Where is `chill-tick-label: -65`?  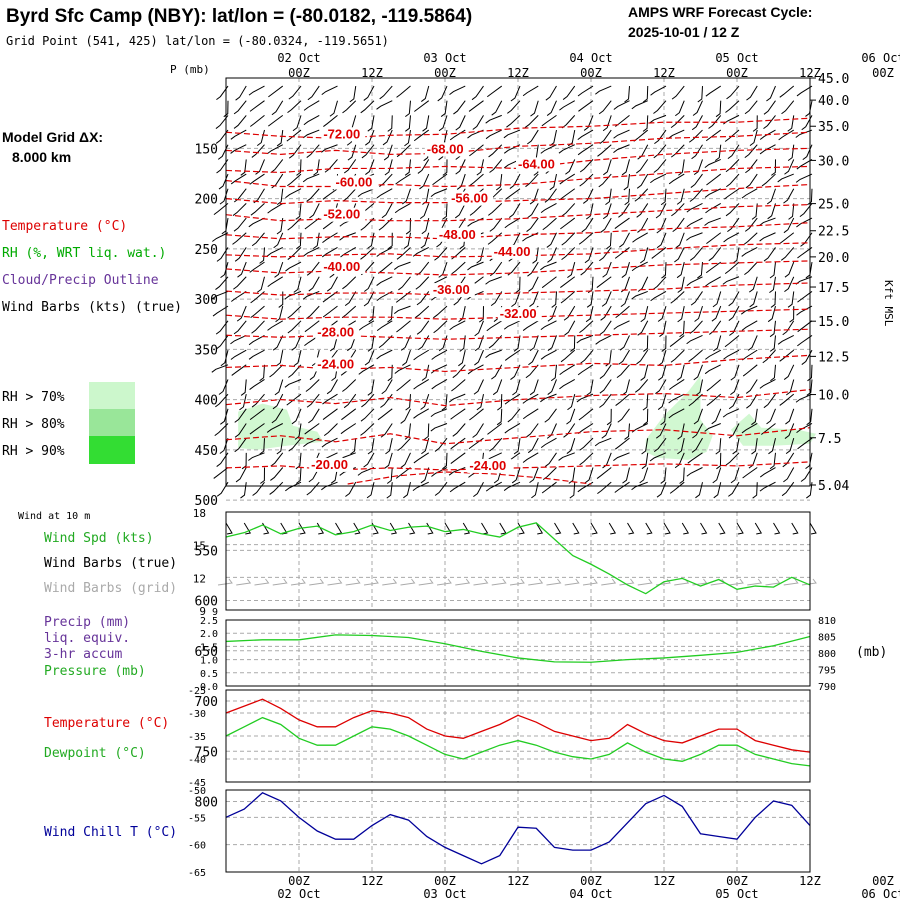 chill-tick-label: -65 is located at coordinates (197, 873).